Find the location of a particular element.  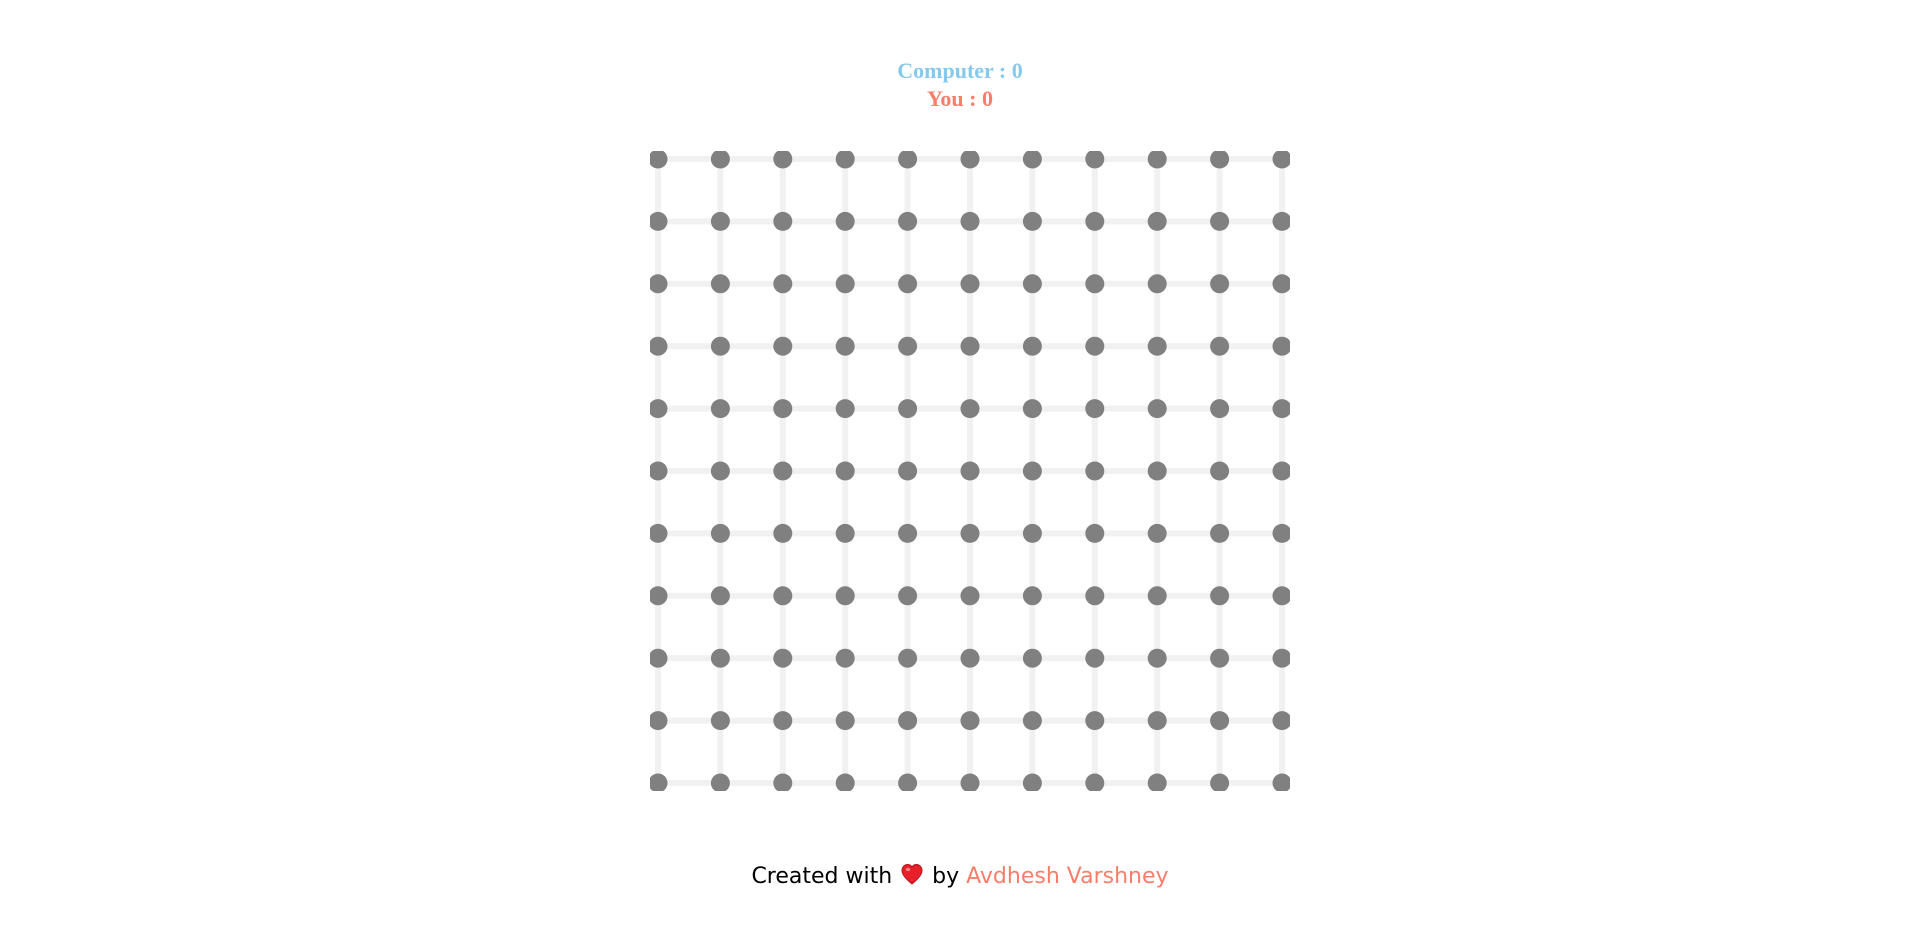

heart-icon is located at coordinates (912, 878).